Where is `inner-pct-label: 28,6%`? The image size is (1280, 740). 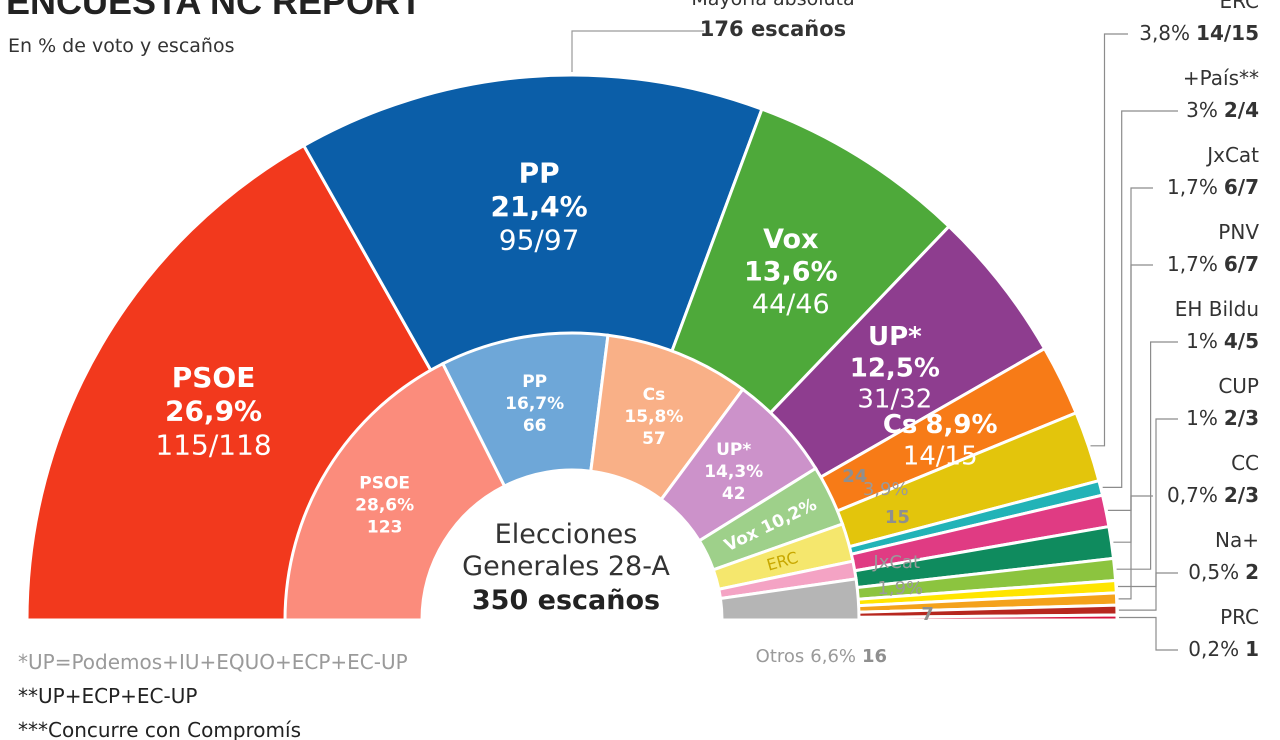 inner-pct-label: 28,6% is located at coordinates (384, 506).